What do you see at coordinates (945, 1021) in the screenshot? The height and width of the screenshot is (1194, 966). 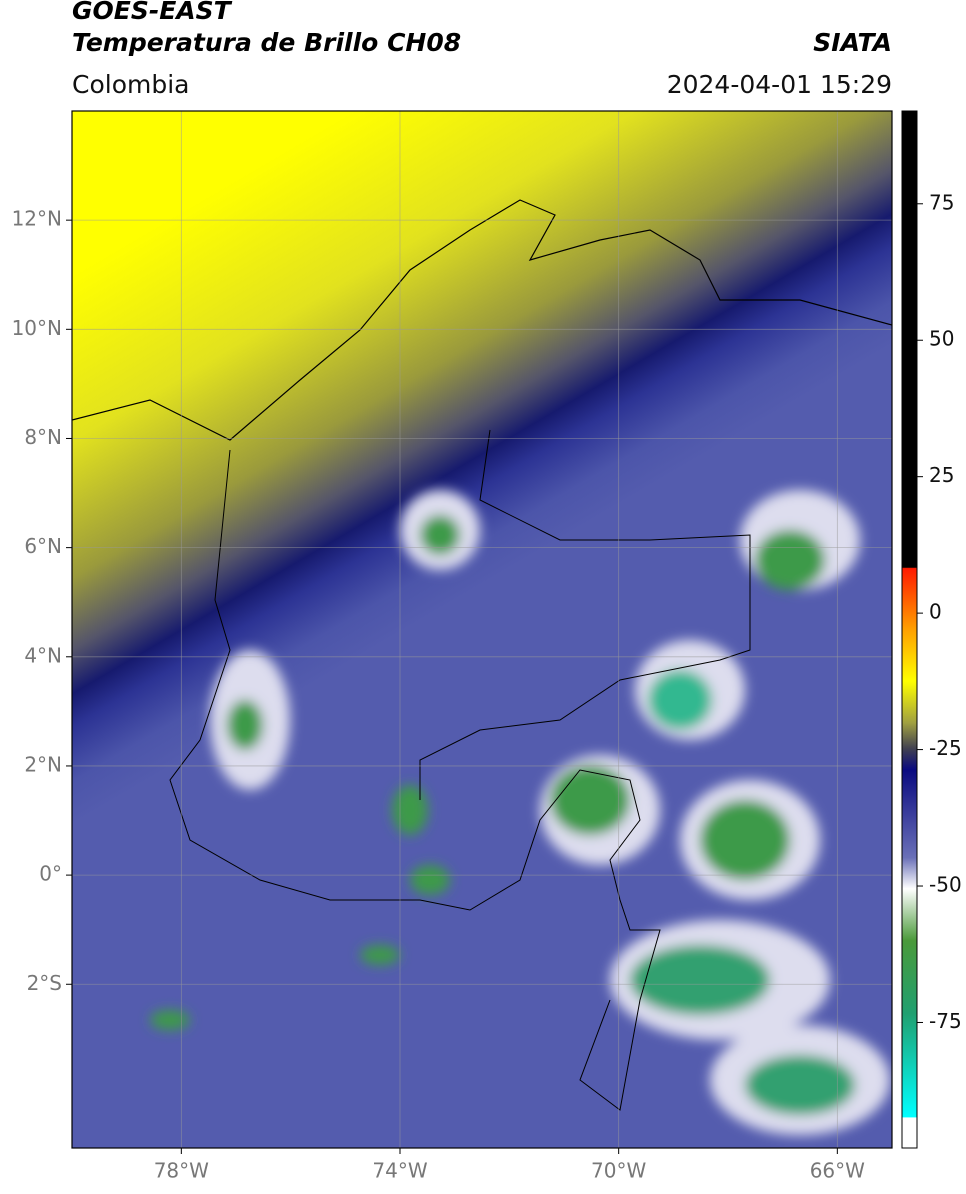 I see `colorbar-tick-label: -75` at bounding box center [945, 1021].